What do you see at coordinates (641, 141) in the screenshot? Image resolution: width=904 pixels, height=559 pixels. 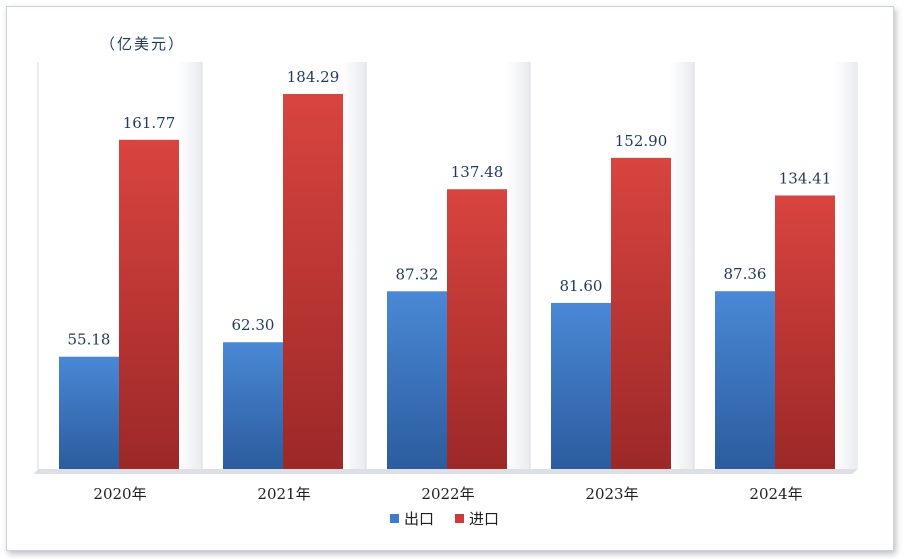 I see `import-value-label: 152.90` at bounding box center [641, 141].